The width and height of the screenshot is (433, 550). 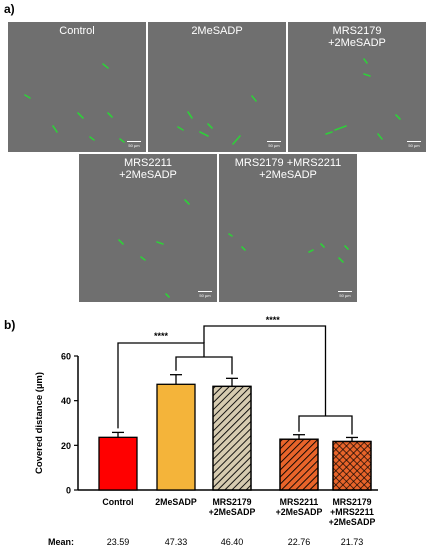 I want to click on mean-value: 22.76, so click(x=299, y=542).